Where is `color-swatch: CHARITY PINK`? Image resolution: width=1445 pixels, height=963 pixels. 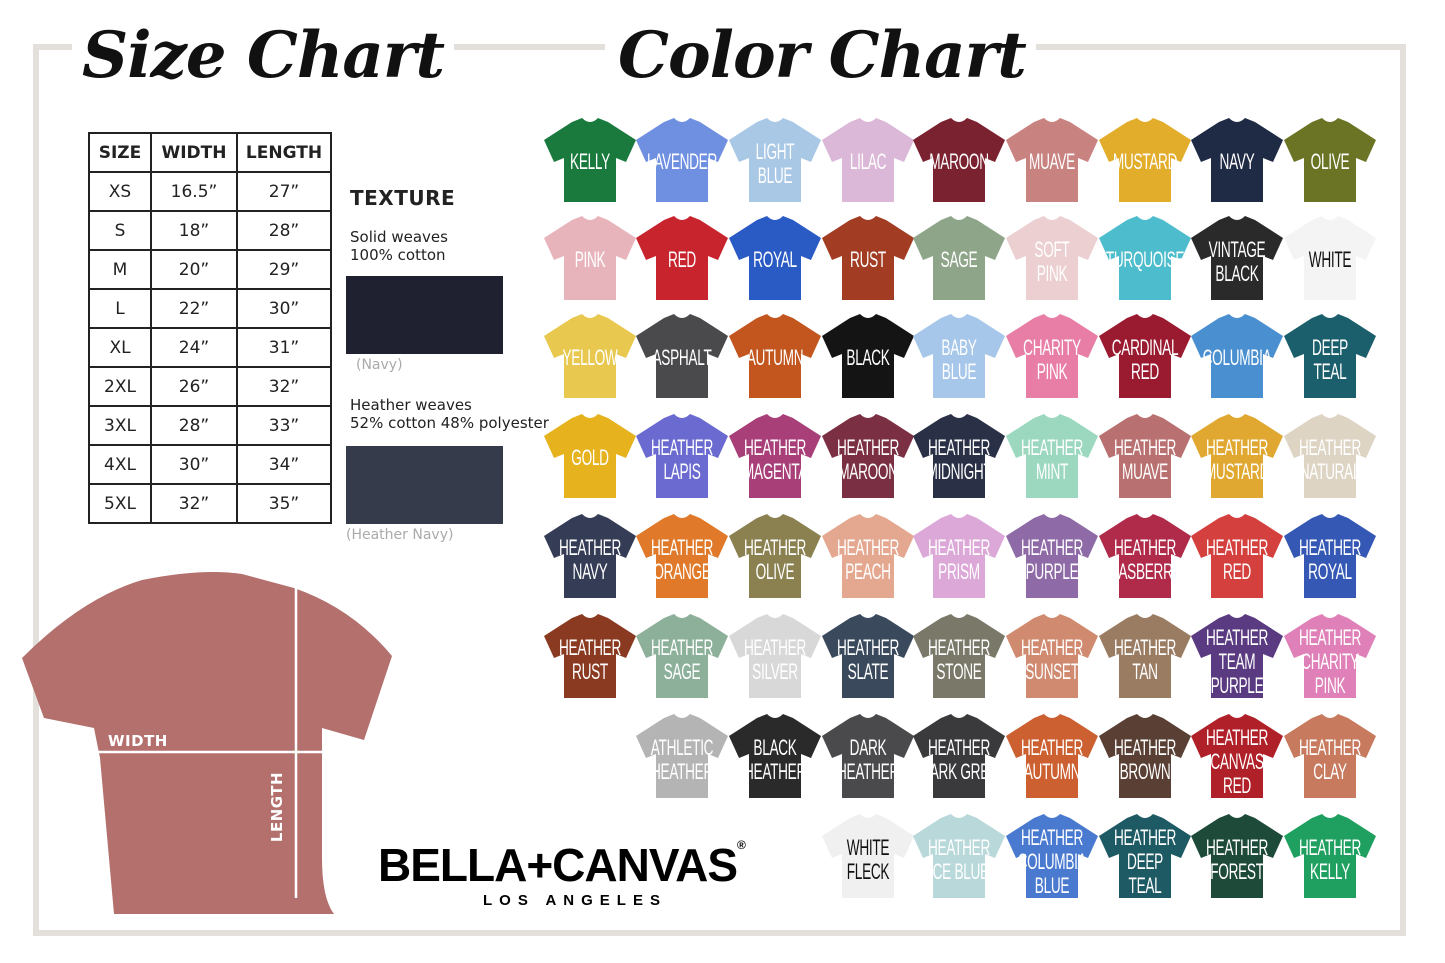 color-swatch: CHARITY PINK is located at coordinates (1052, 356).